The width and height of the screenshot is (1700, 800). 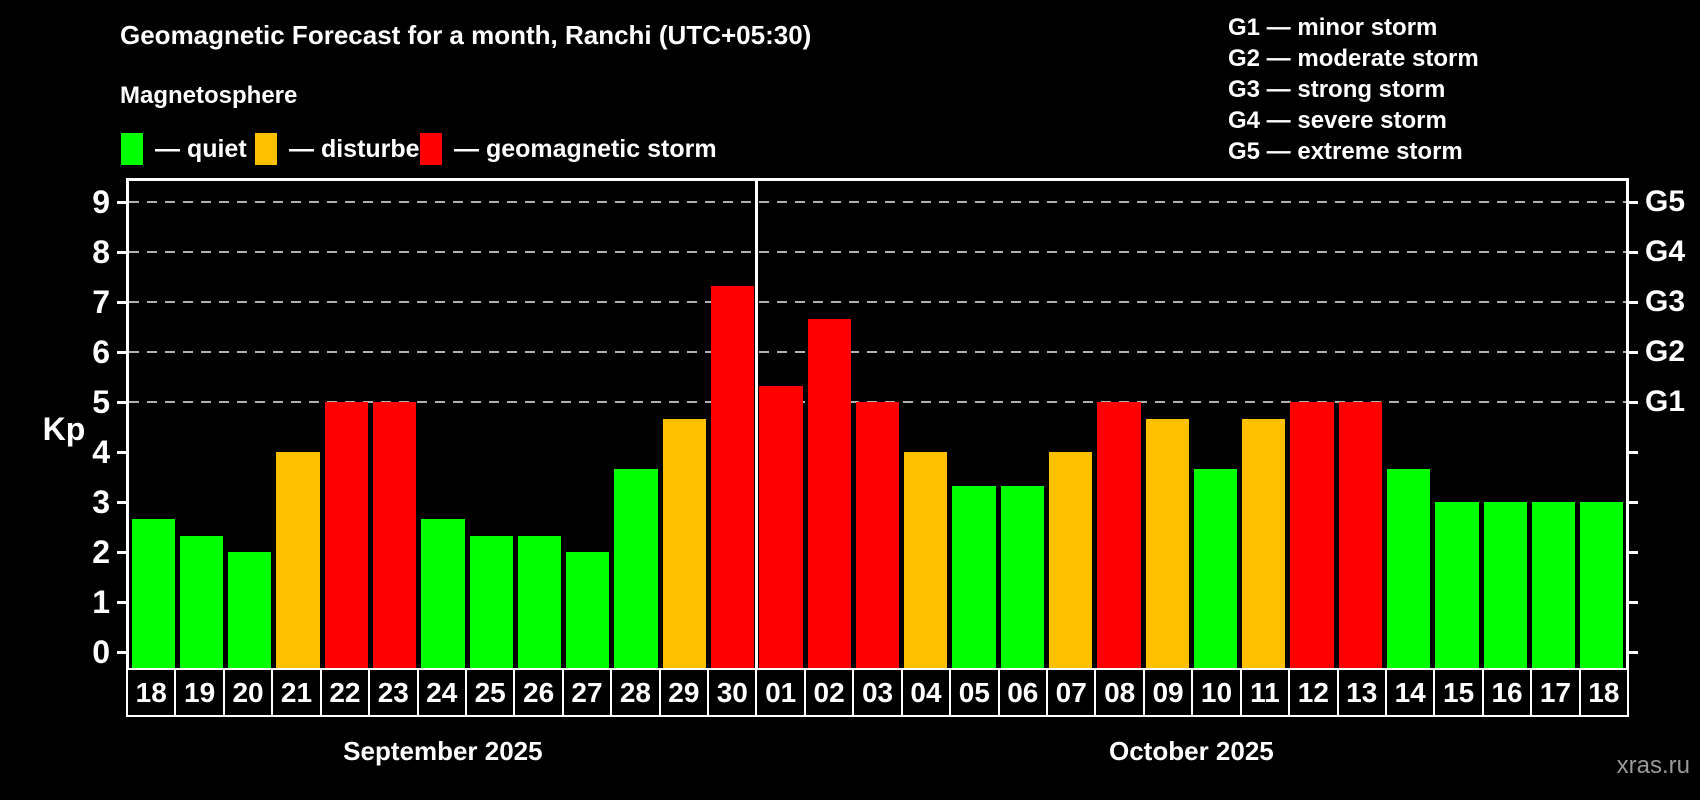 What do you see at coordinates (1071, 692) in the screenshot?
I see `date-cell-07-19: 07` at bounding box center [1071, 692].